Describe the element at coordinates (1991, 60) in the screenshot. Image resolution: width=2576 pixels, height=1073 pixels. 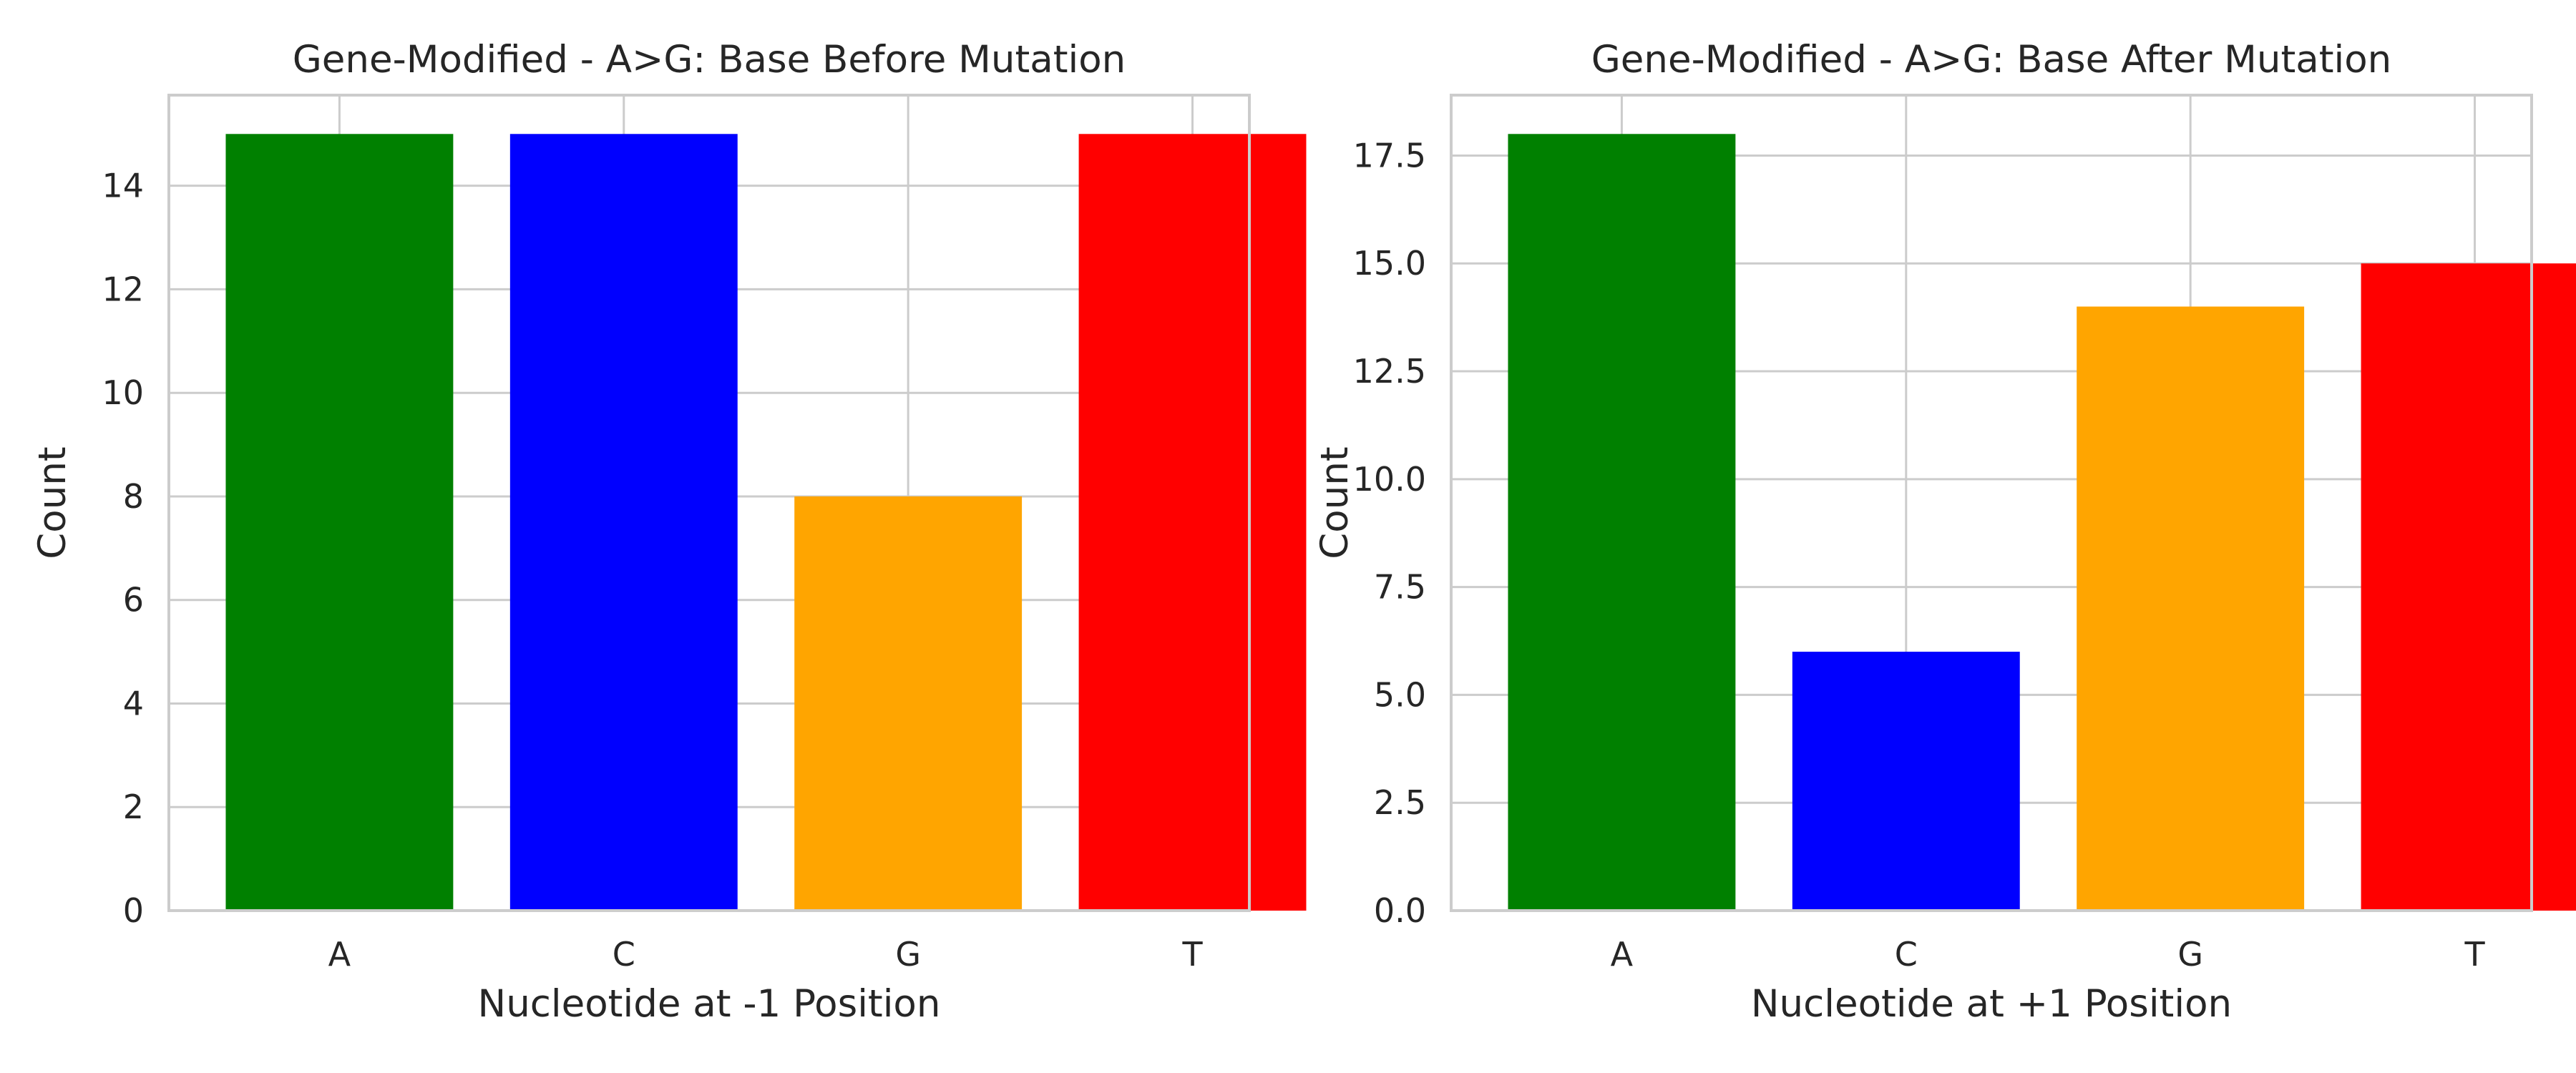
I see `chart-title: Gene-Modified - A>G: Base After Mutation` at that location.